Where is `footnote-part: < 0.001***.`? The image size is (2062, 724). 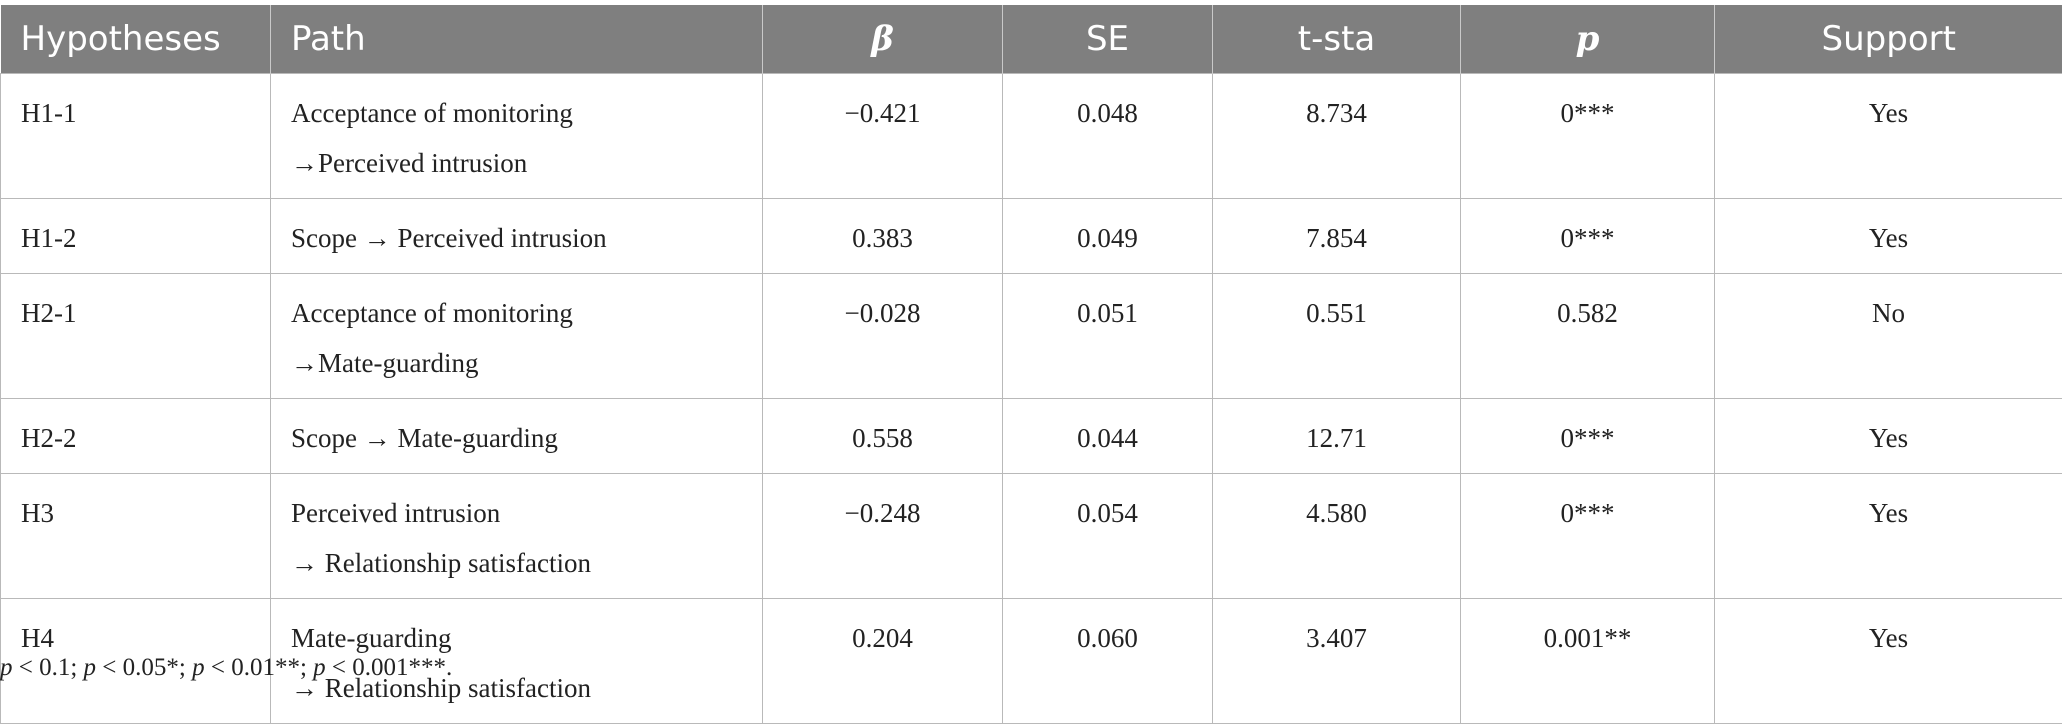
footnote-part: < 0.001***. is located at coordinates (389, 667).